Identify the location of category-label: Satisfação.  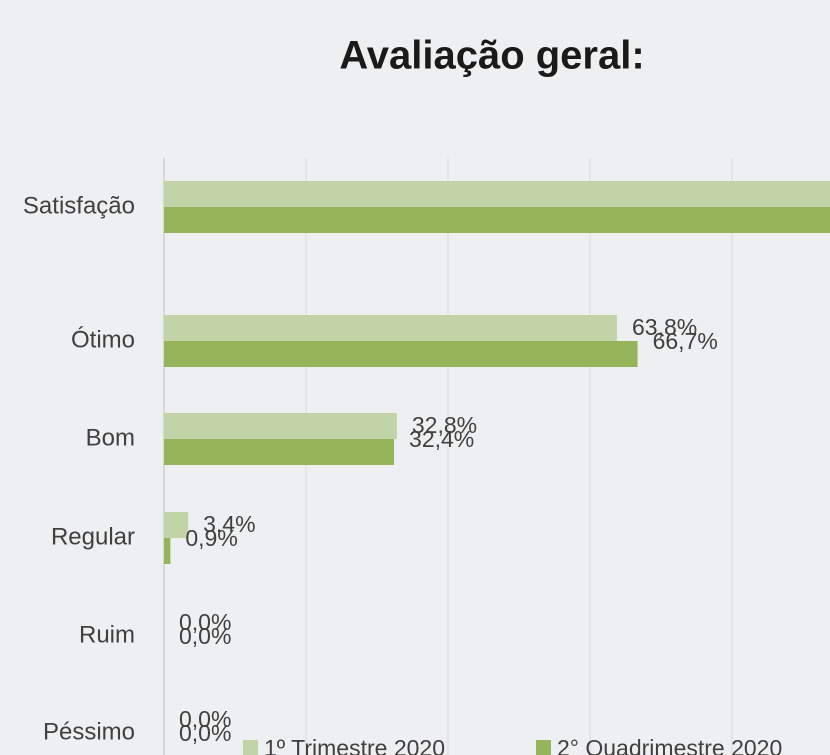
(79, 205).